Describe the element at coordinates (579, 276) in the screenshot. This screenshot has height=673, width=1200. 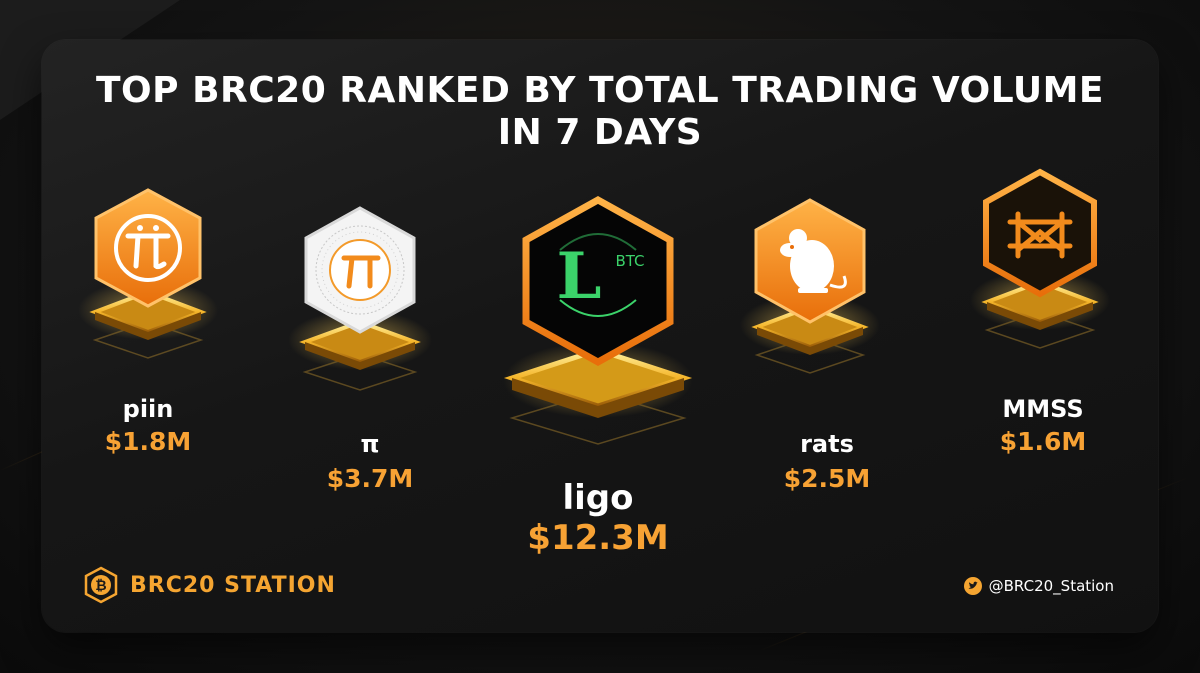
I see `ligo-logo-letter: L` at that location.